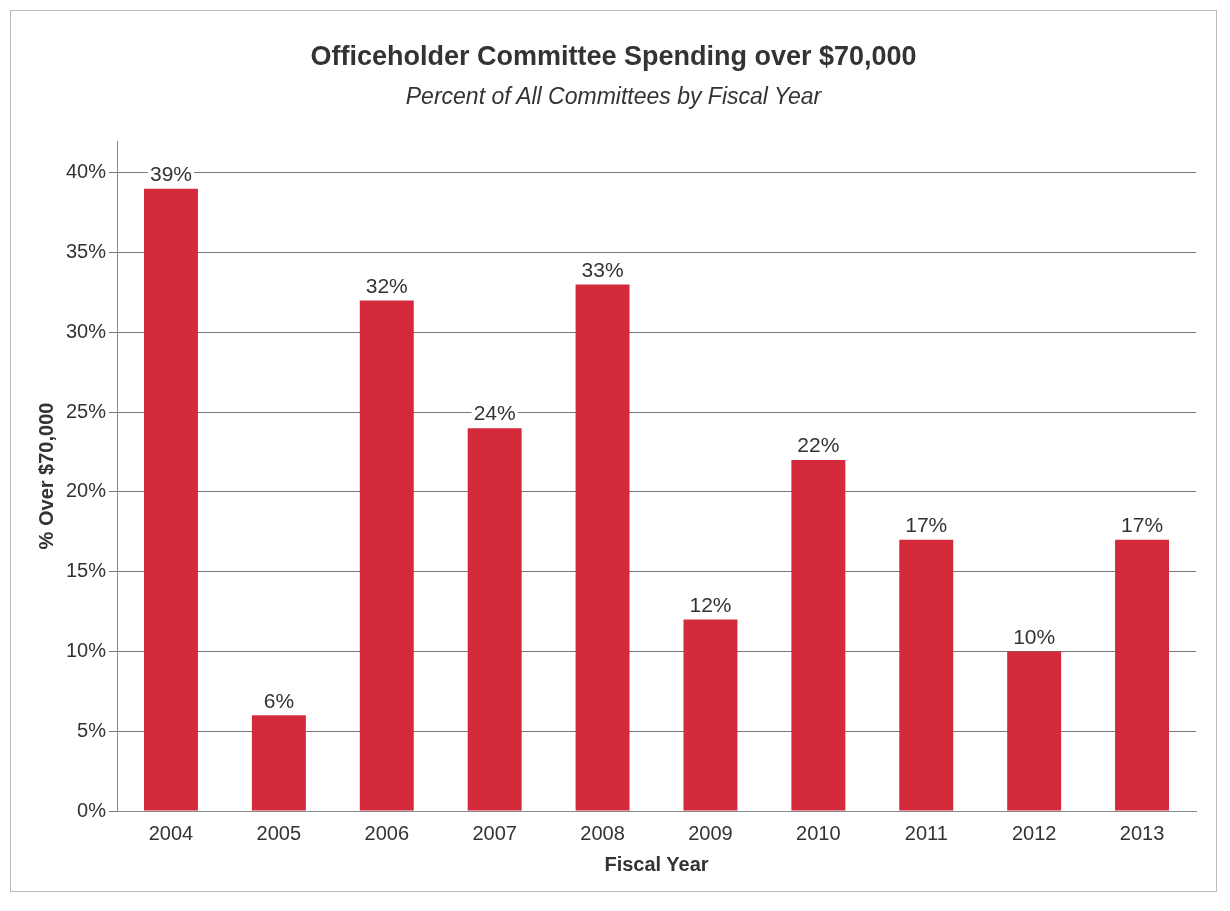 This screenshot has width=1230, height=911. What do you see at coordinates (1034, 636) in the screenshot?
I see `data-label: 10%` at bounding box center [1034, 636].